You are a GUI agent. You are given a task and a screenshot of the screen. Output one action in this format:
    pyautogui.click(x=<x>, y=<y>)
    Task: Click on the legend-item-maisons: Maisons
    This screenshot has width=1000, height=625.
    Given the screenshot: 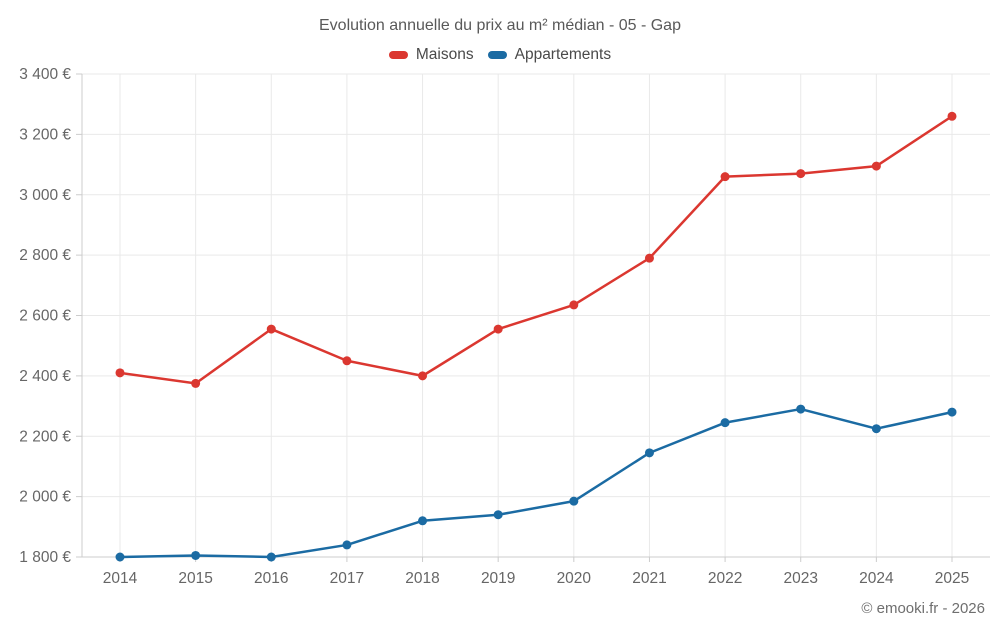 What is the action you would take?
    pyautogui.click(x=431, y=55)
    